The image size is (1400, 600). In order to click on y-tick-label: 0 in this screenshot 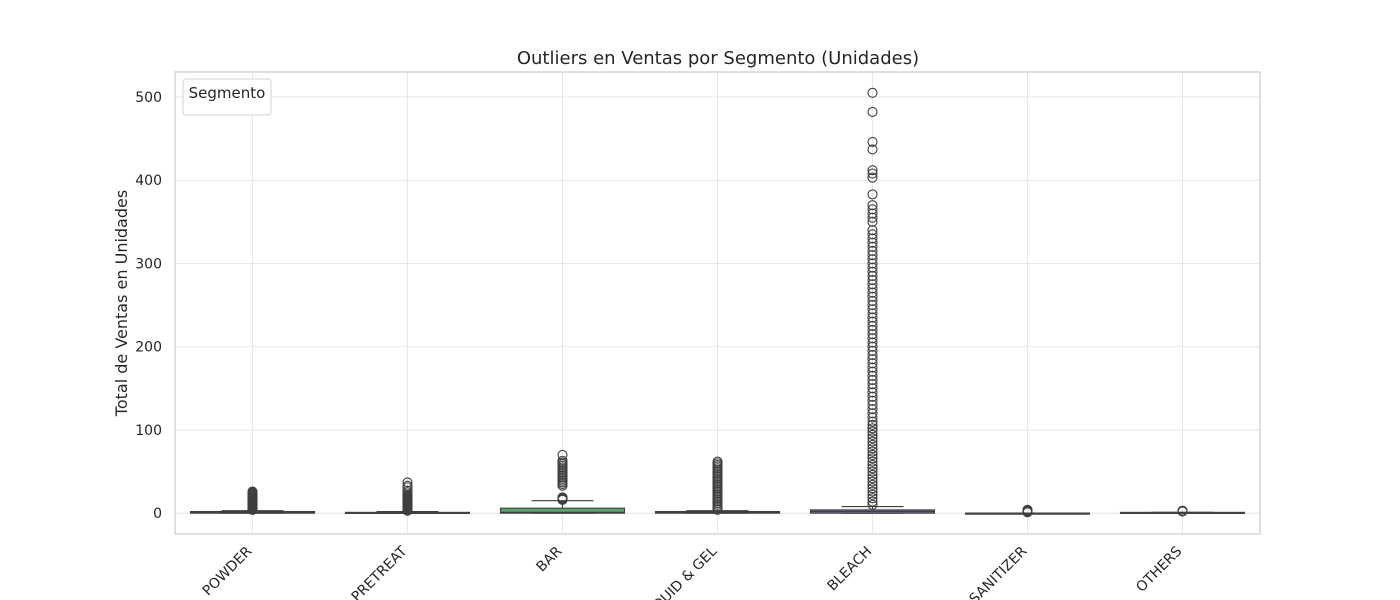, I will do `click(157, 514)`.